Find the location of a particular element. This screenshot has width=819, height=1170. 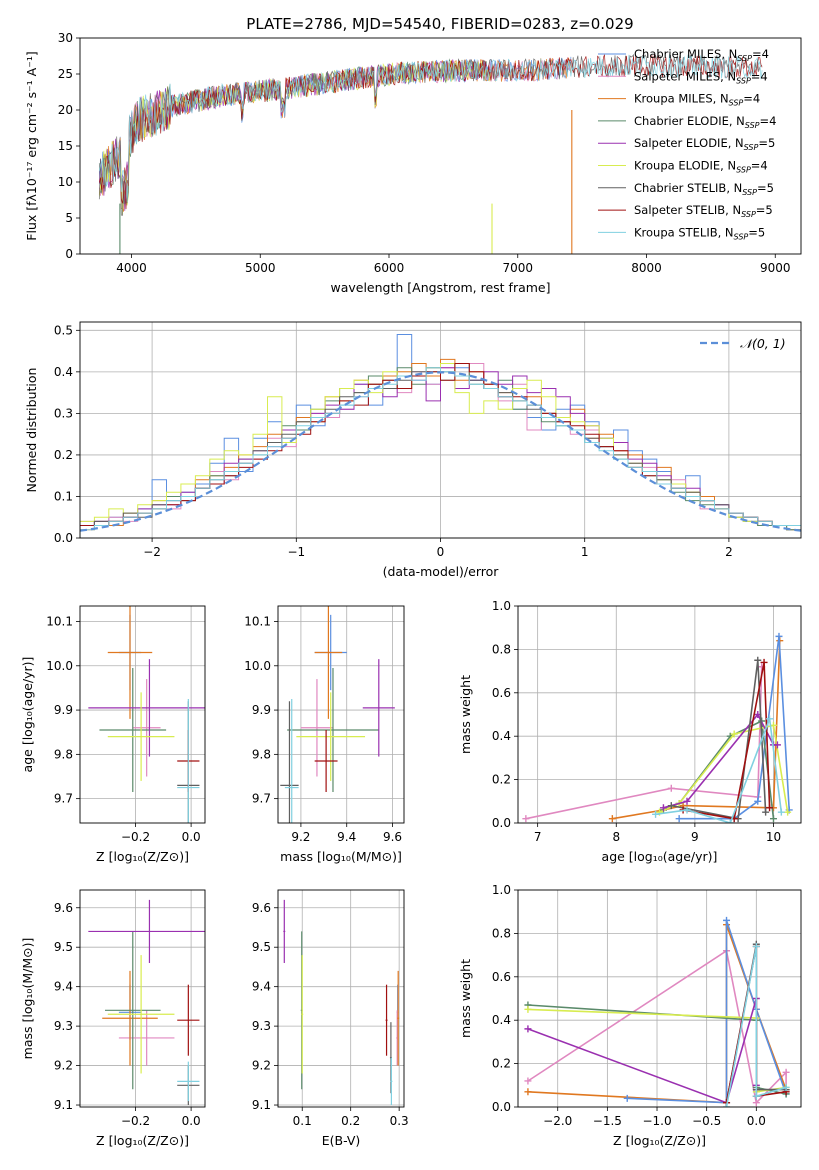

massweight-vs-age-xtick-label: 8 is located at coordinates (616, 837).